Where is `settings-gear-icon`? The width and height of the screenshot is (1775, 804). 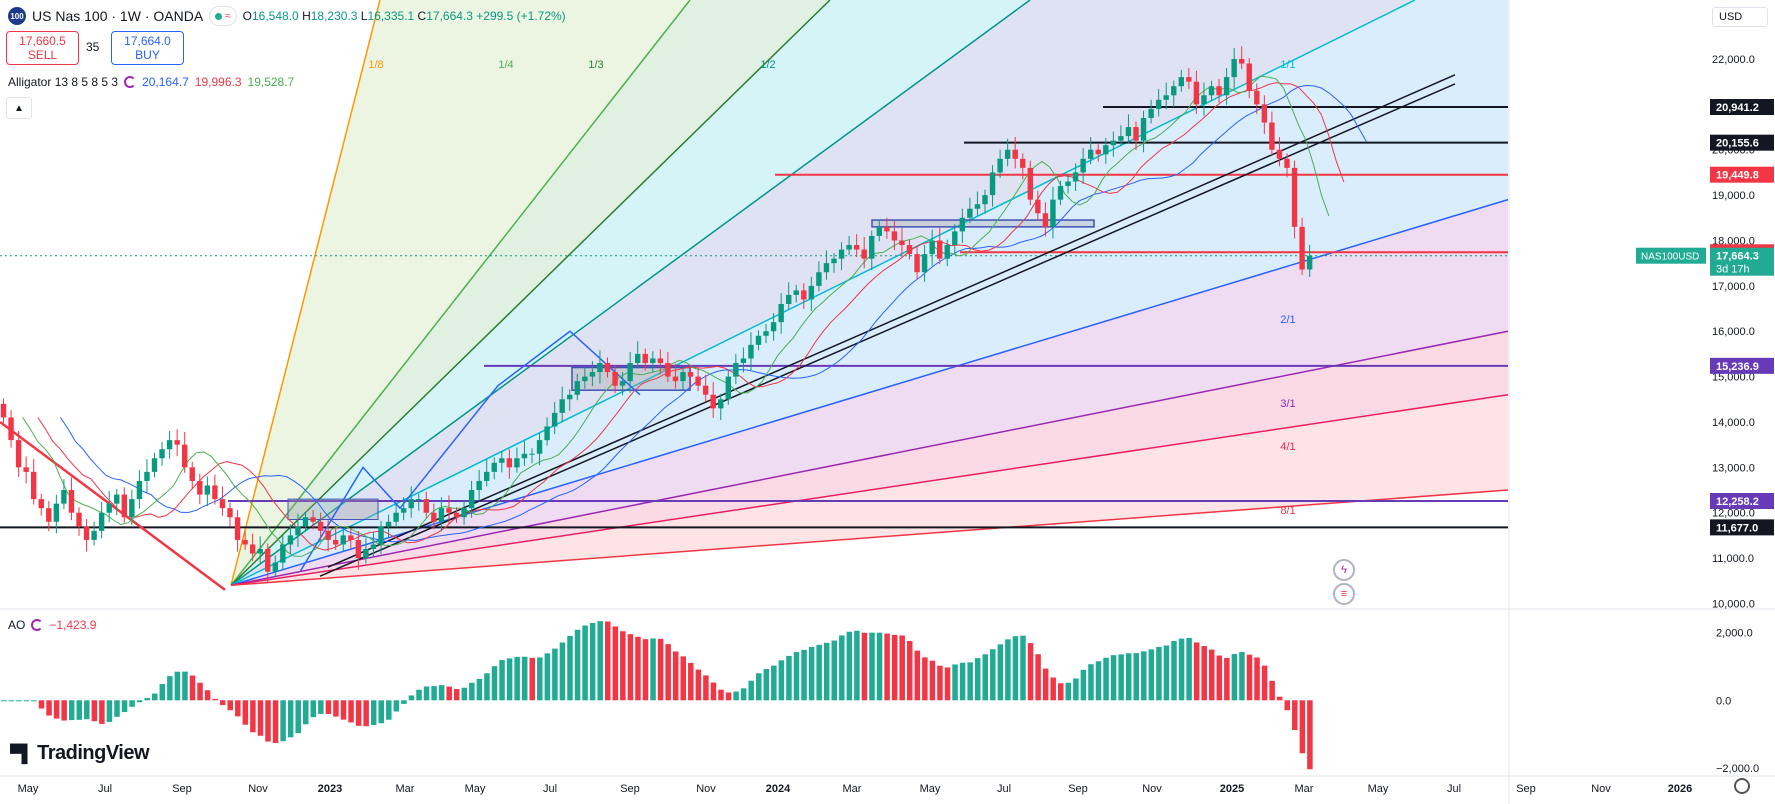
settings-gear-icon is located at coordinates (1742, 786).